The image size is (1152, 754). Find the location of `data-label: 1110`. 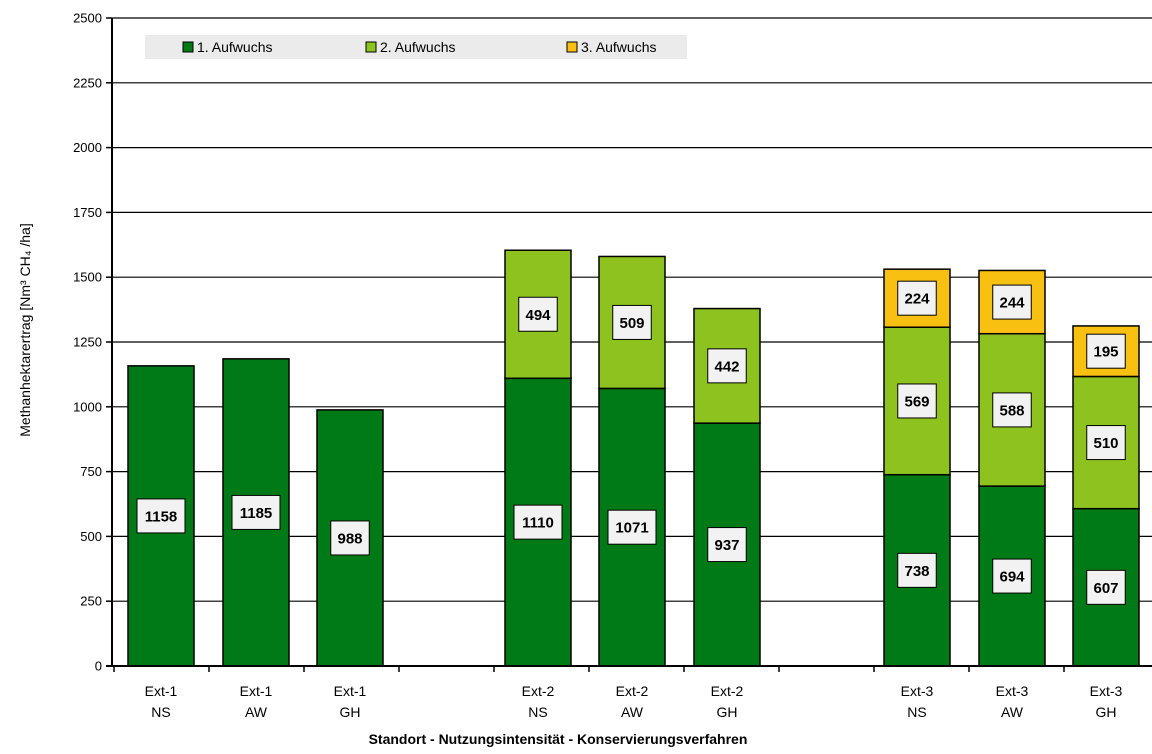

data-label: 1110 is located at coordinates (538, 523).